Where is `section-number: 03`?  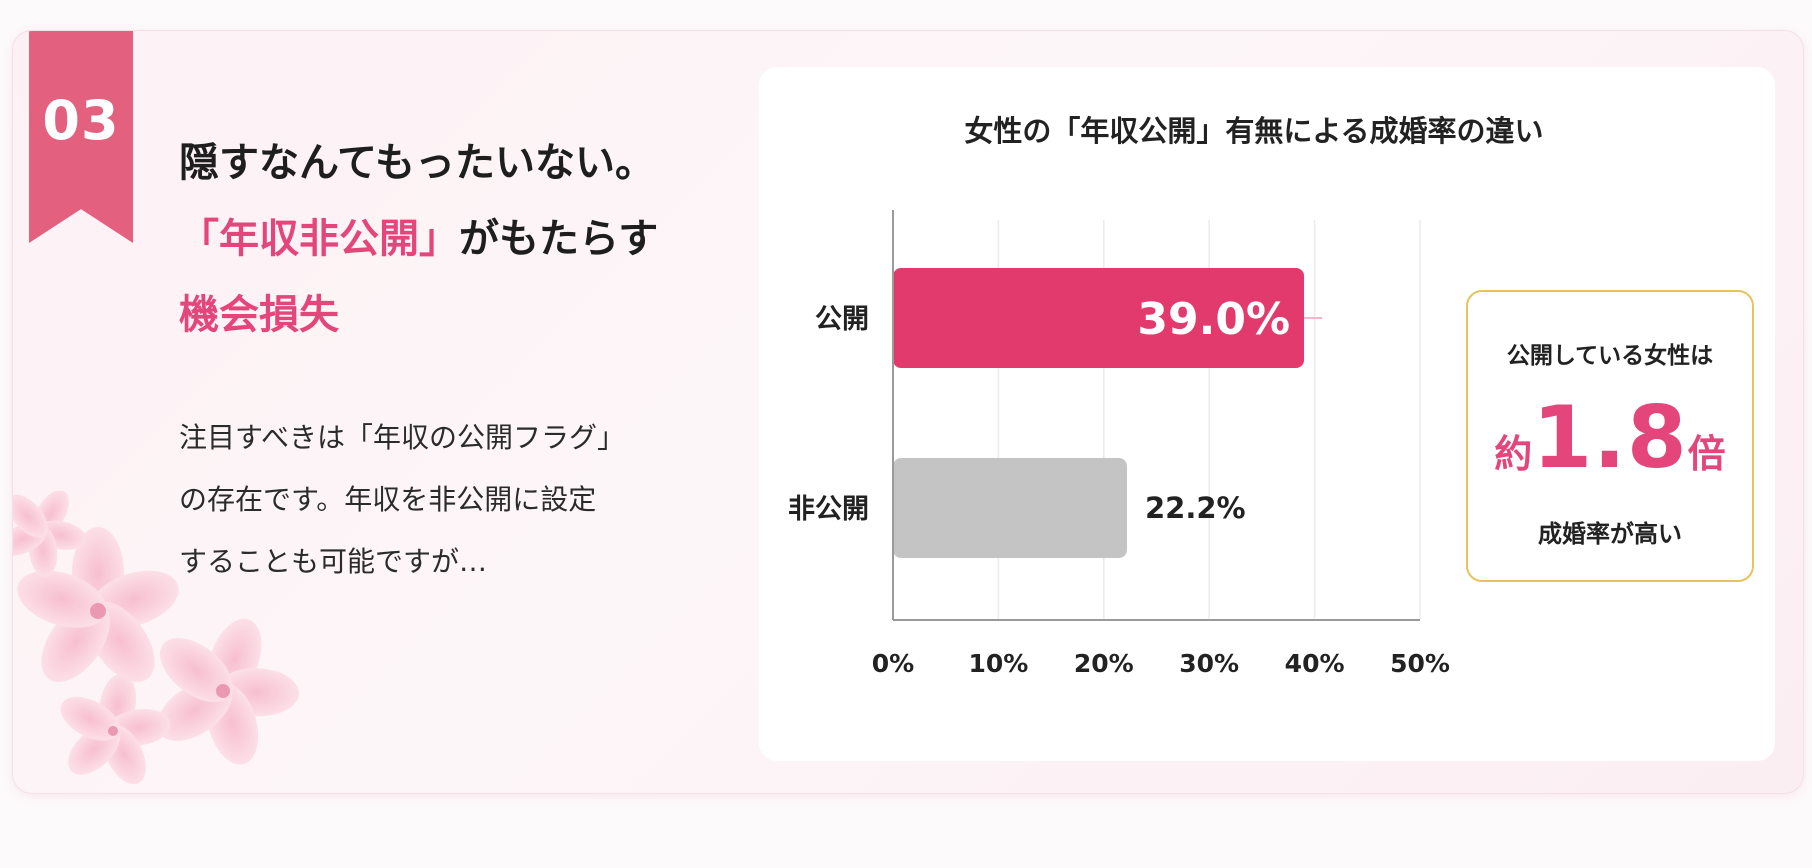 section-number: 03 is located at coordinates (81, 120).